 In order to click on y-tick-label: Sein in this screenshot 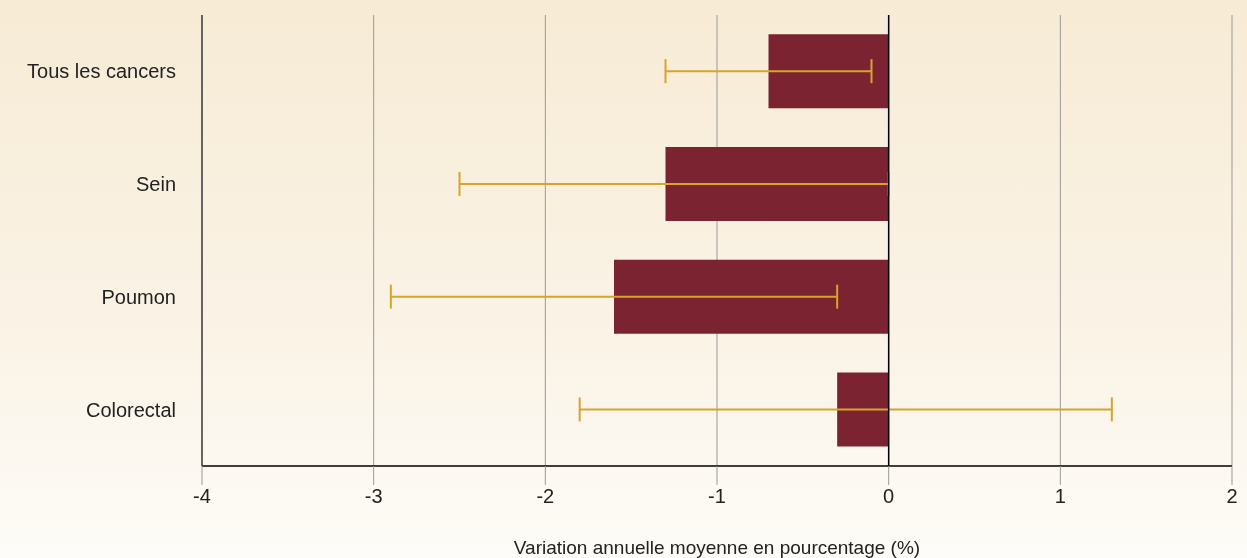, I will do `click(155, 184)`.